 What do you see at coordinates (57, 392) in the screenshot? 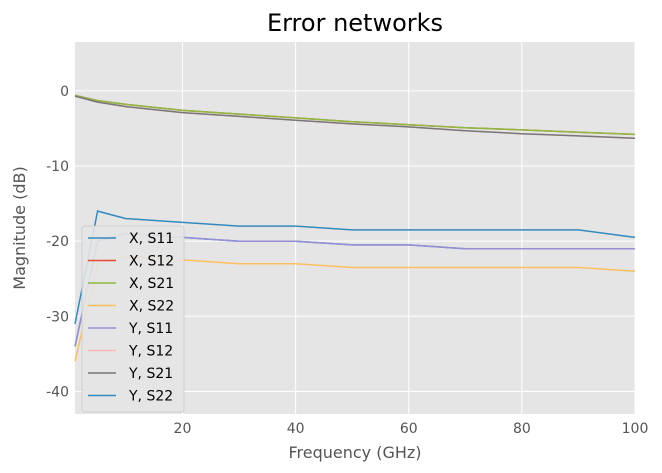
I see `y-tick-label: -40` at bounding box center [57, 392].